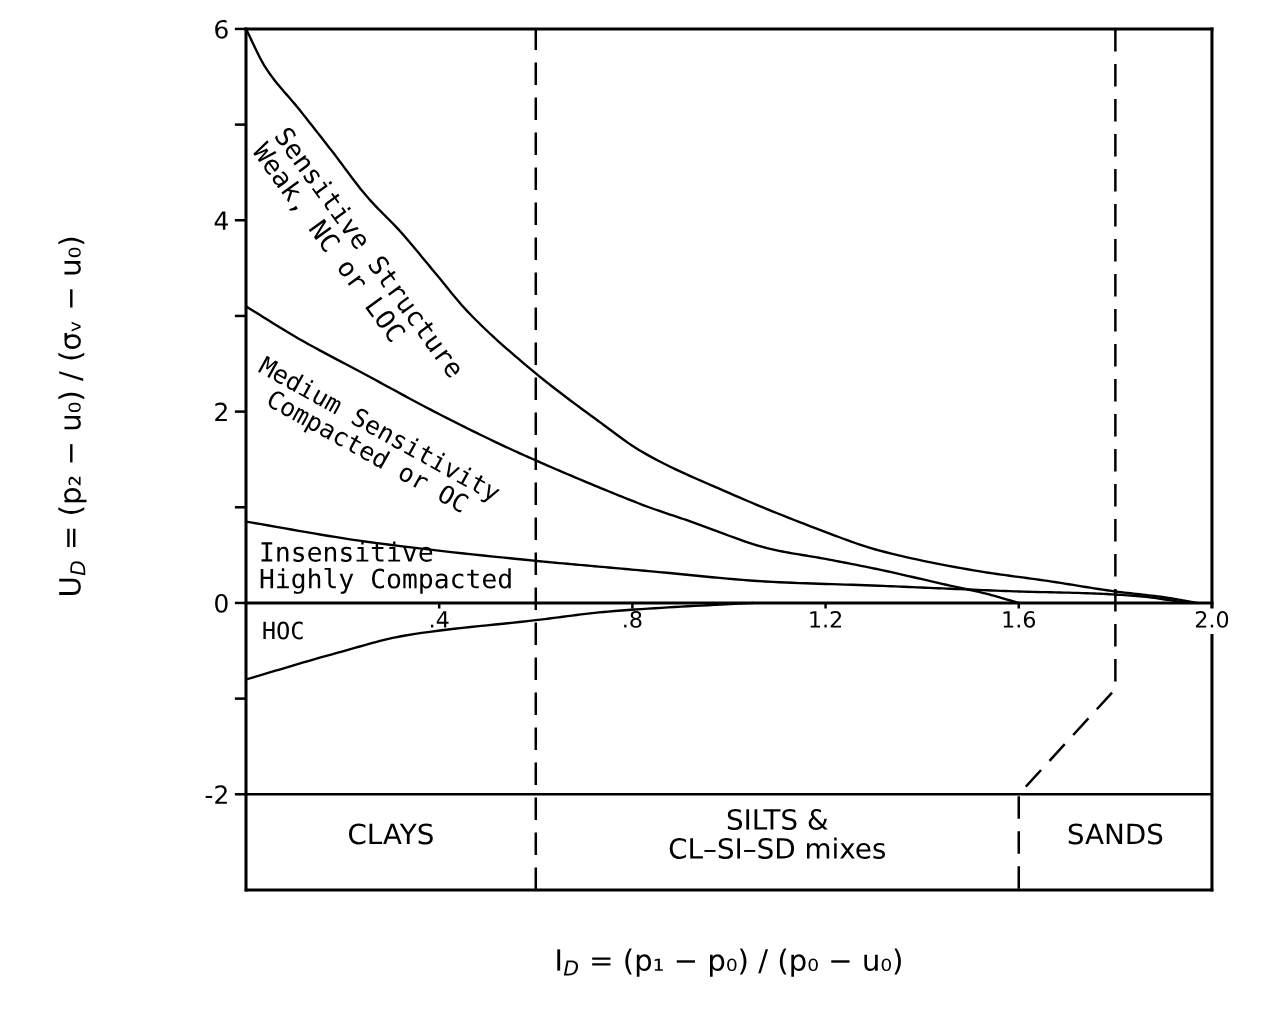  What do you see at coordinates (283, 630) in the screenshot?
I see `series-label: HOC` at bounding box center [283, 630].